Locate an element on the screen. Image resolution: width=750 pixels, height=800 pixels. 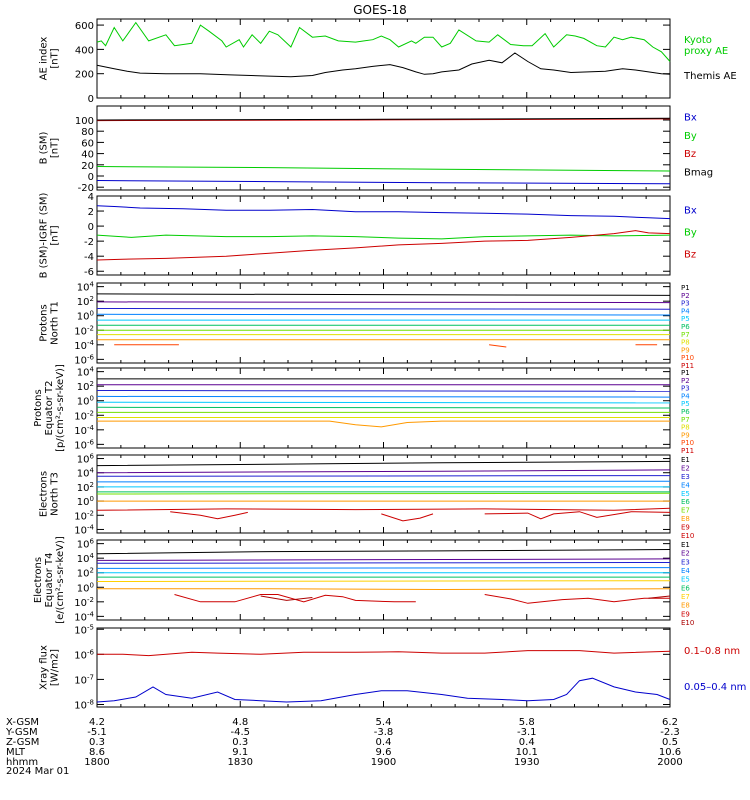
y-tick-label: -6 is located at coordinates (89, 272).